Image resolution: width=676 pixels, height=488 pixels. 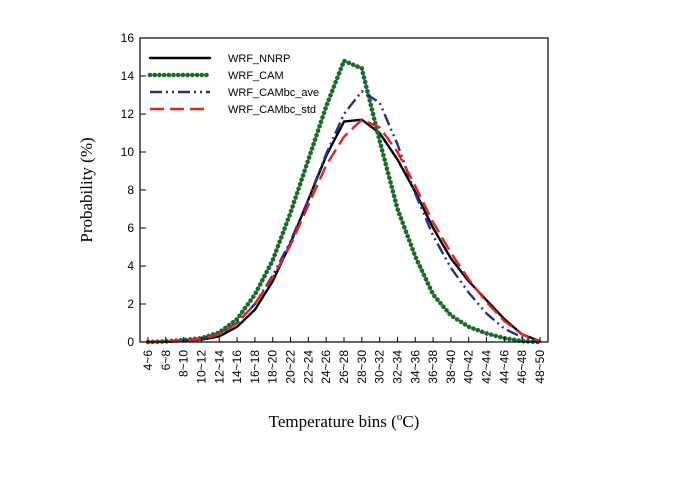 What do you see at coordinates (130, 266) in the screenshot?
I see `y-tick-label: 4` at bounding box center [130, 266].